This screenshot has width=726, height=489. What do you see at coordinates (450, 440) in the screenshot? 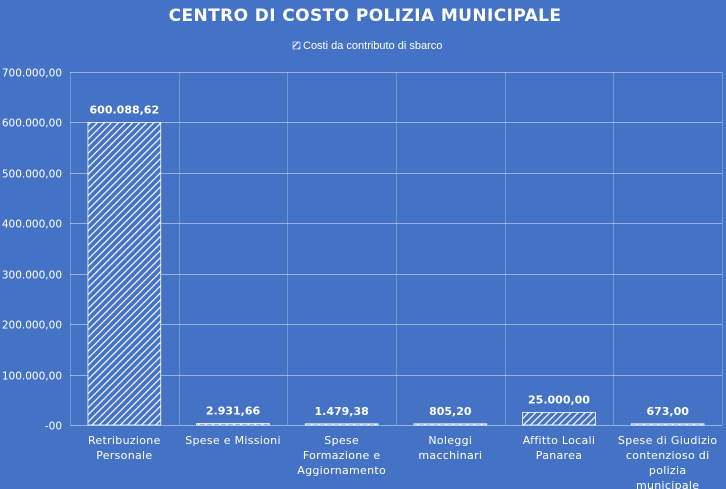
I see `x-category-label: Noleggi` at bounding box center [450, 440].